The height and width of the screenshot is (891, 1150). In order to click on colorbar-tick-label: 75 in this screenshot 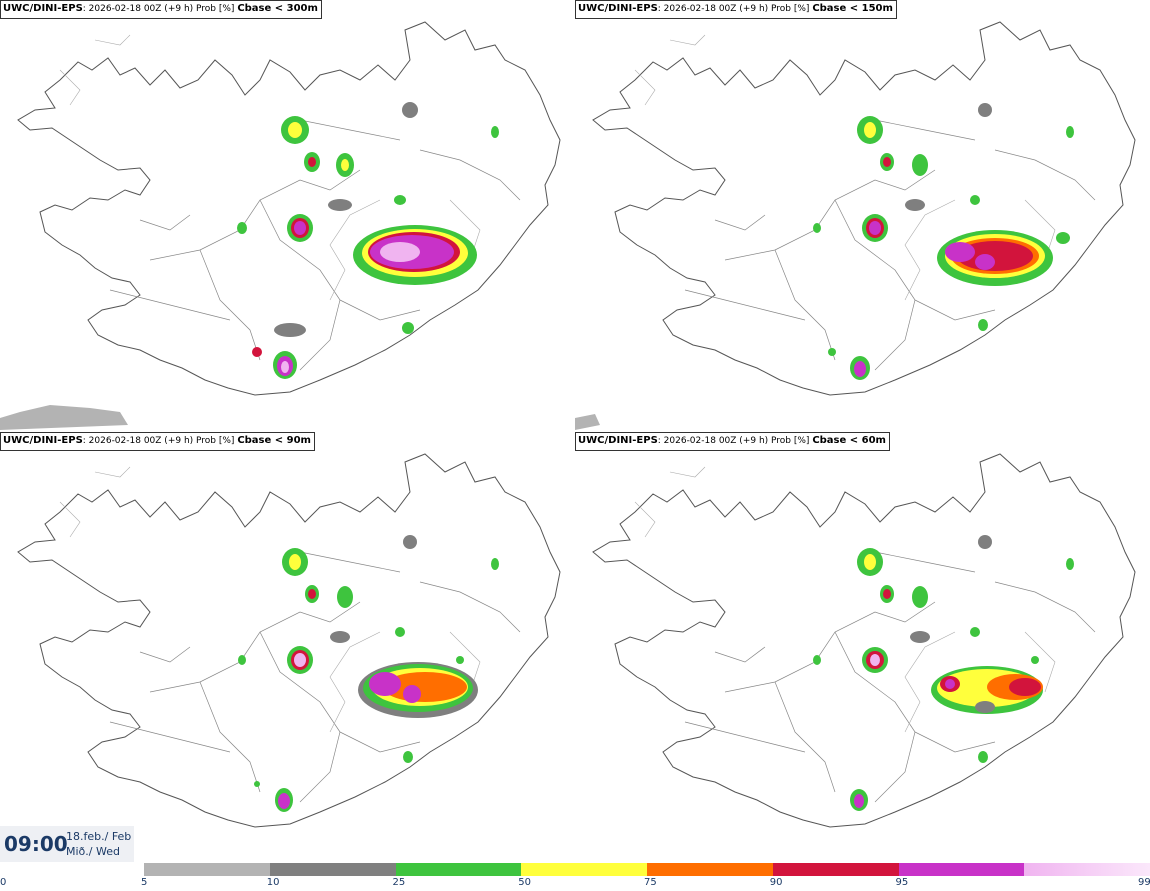, I will do `click(650, 882)`.